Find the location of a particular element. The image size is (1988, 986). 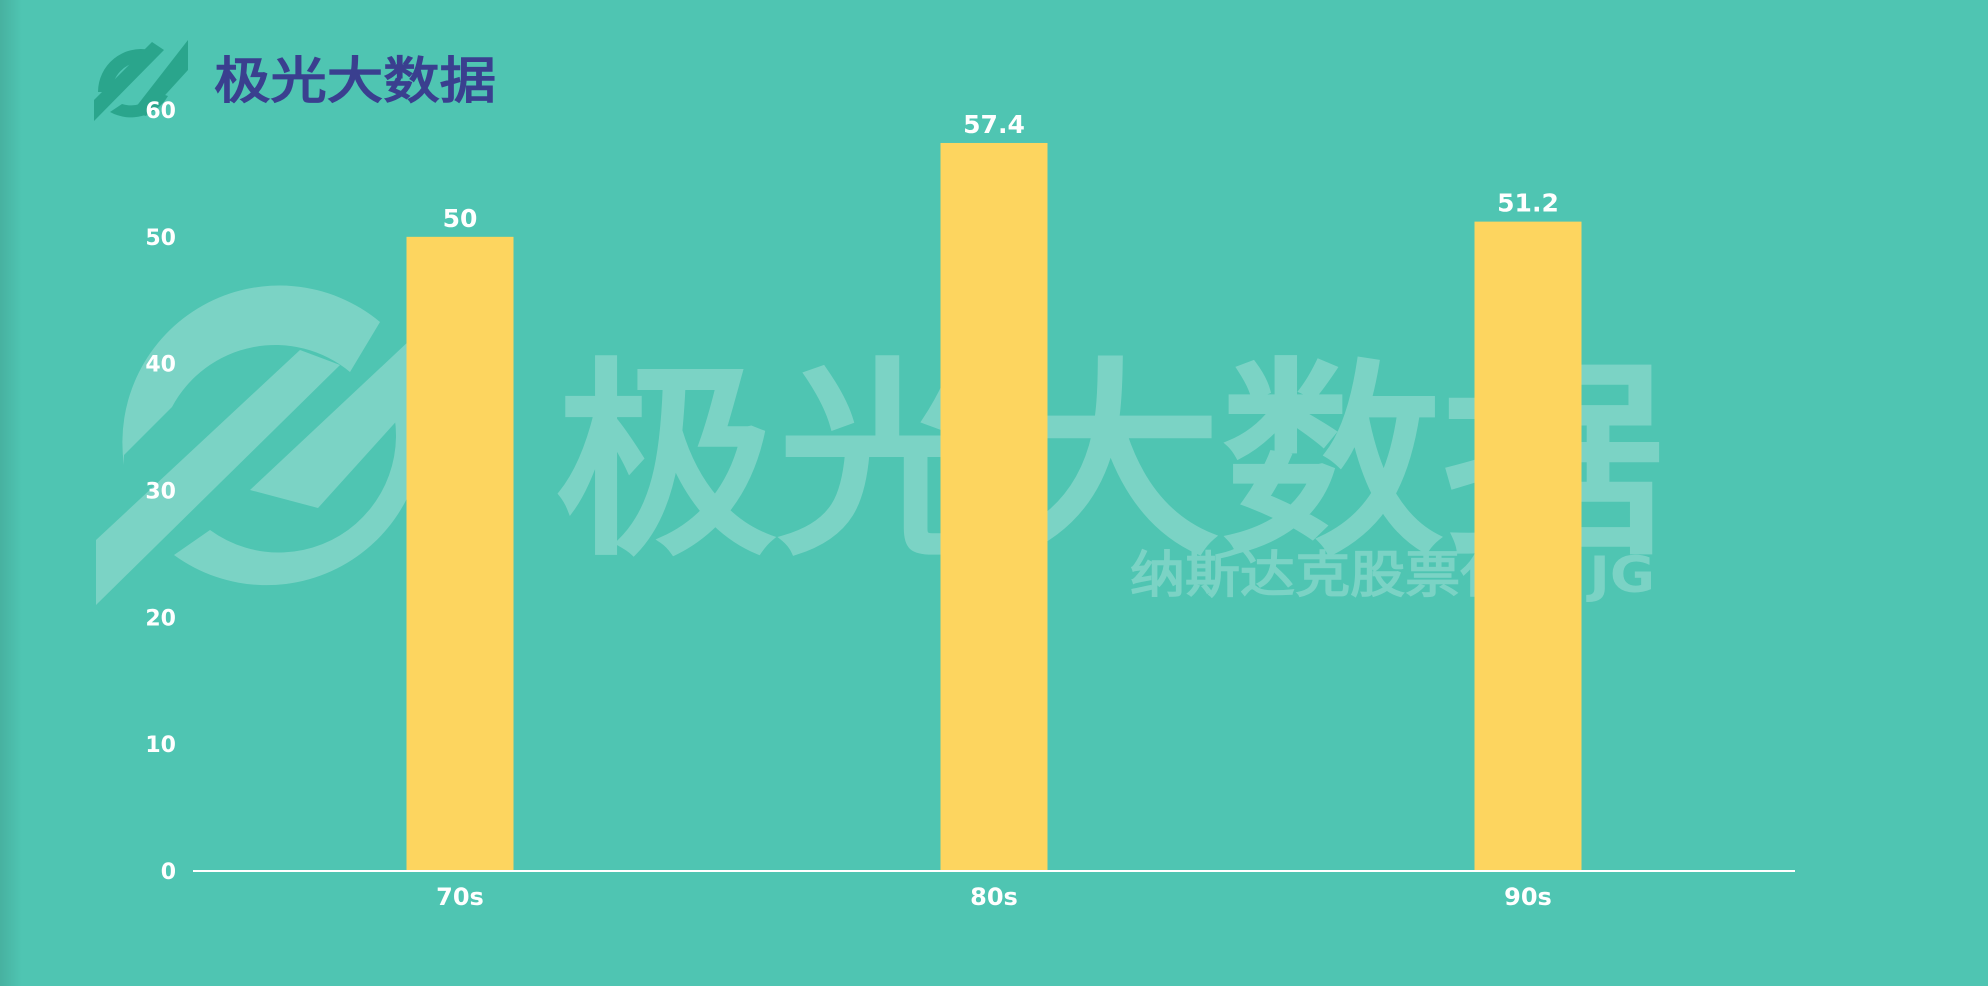

brand-logo: 极光大数据 is located at coordinates (295, 80).